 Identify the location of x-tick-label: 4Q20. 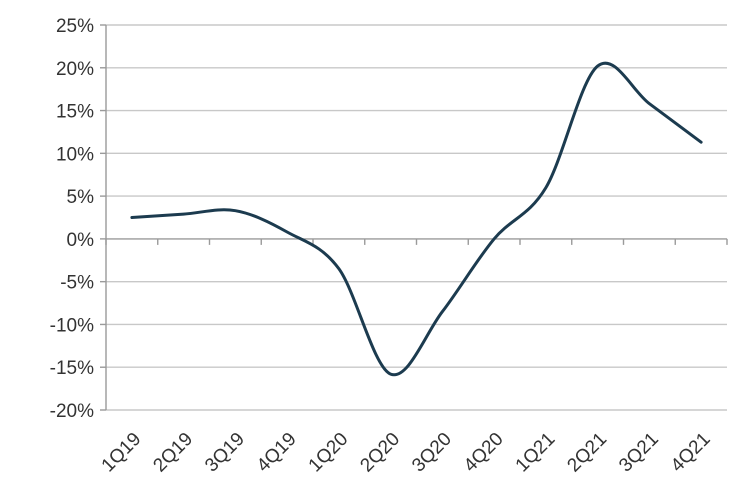
(484, 453).